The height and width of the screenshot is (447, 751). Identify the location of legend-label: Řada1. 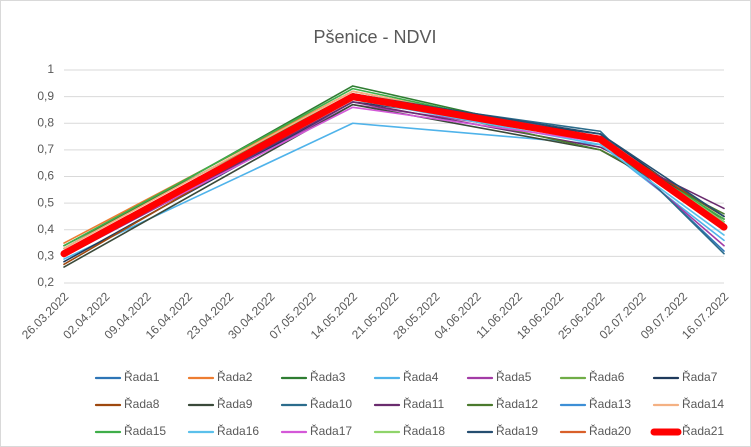
(142, 376).